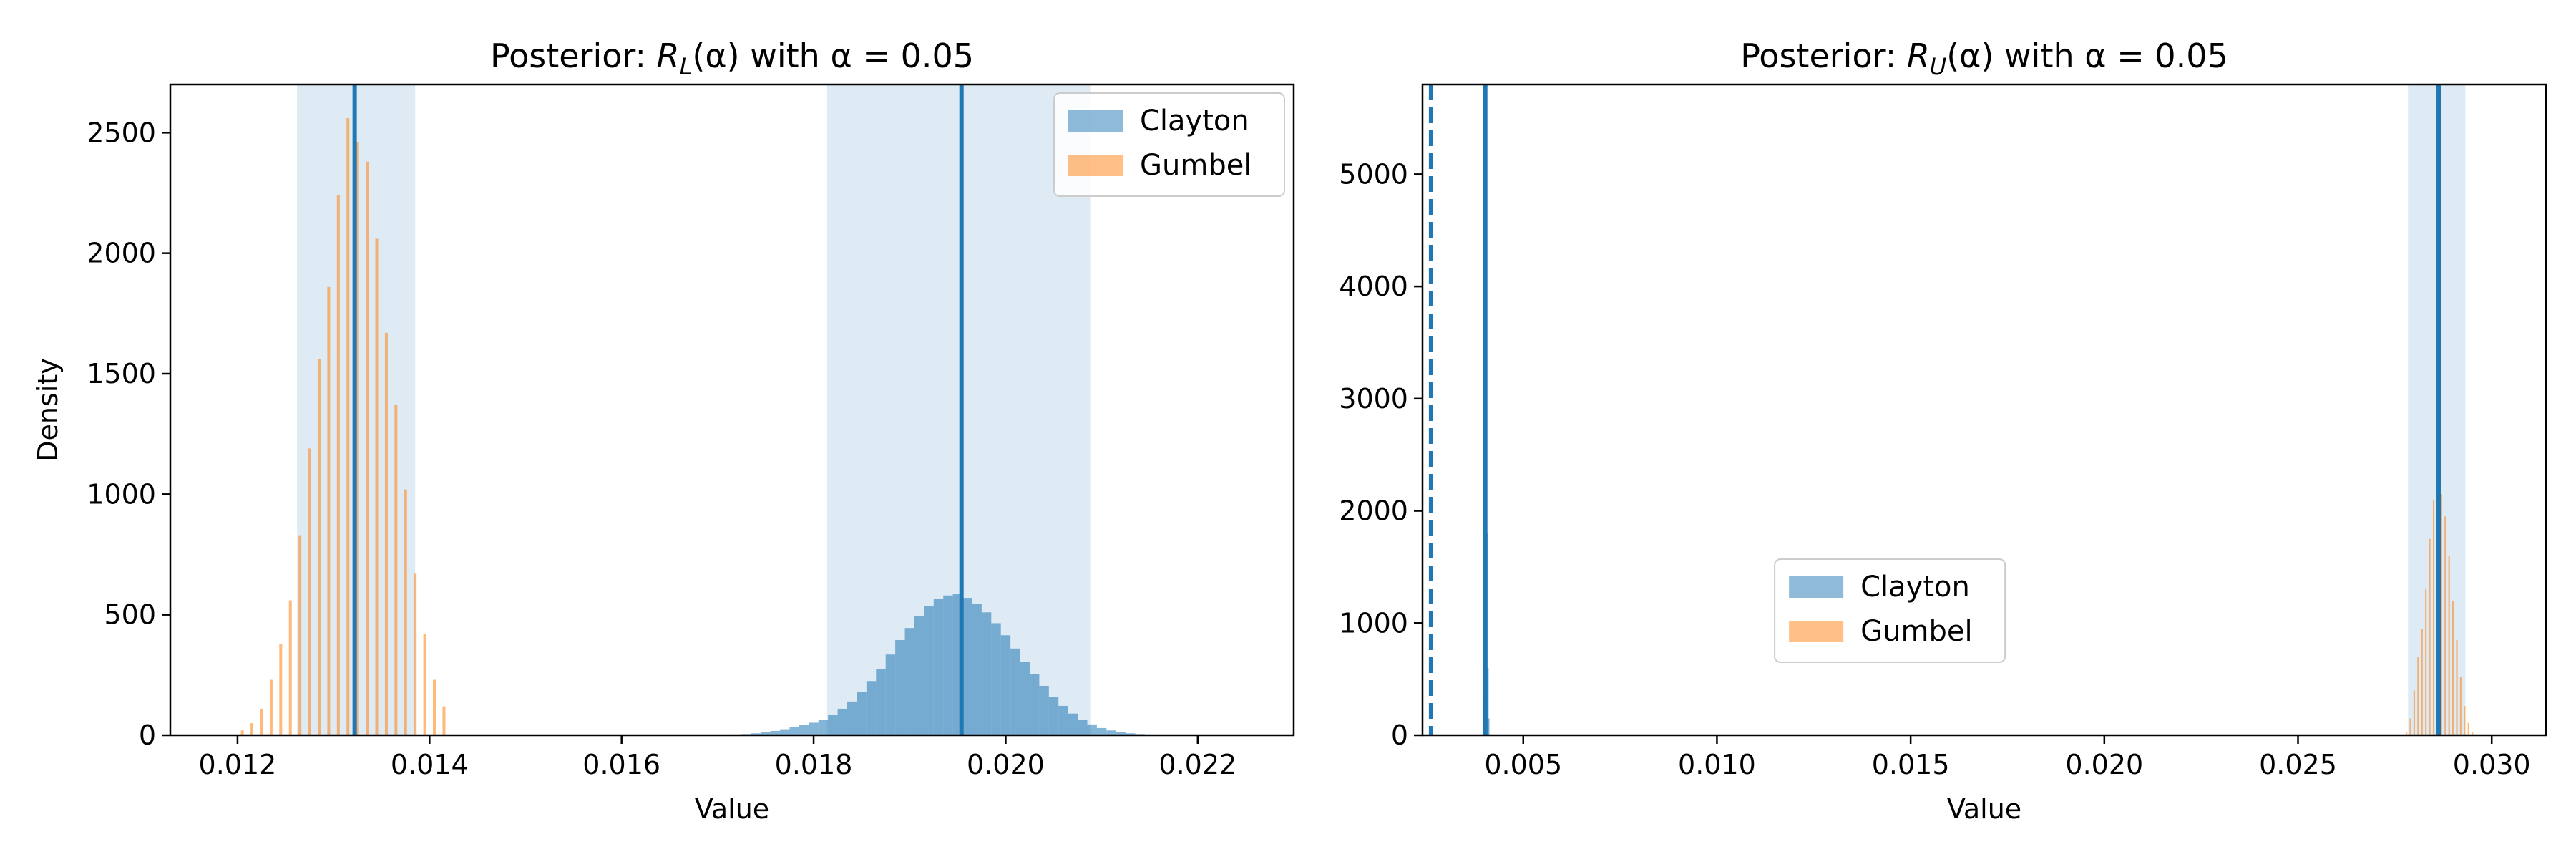  I want to click on x-tick-label: 0.030, so click(2492, 764).